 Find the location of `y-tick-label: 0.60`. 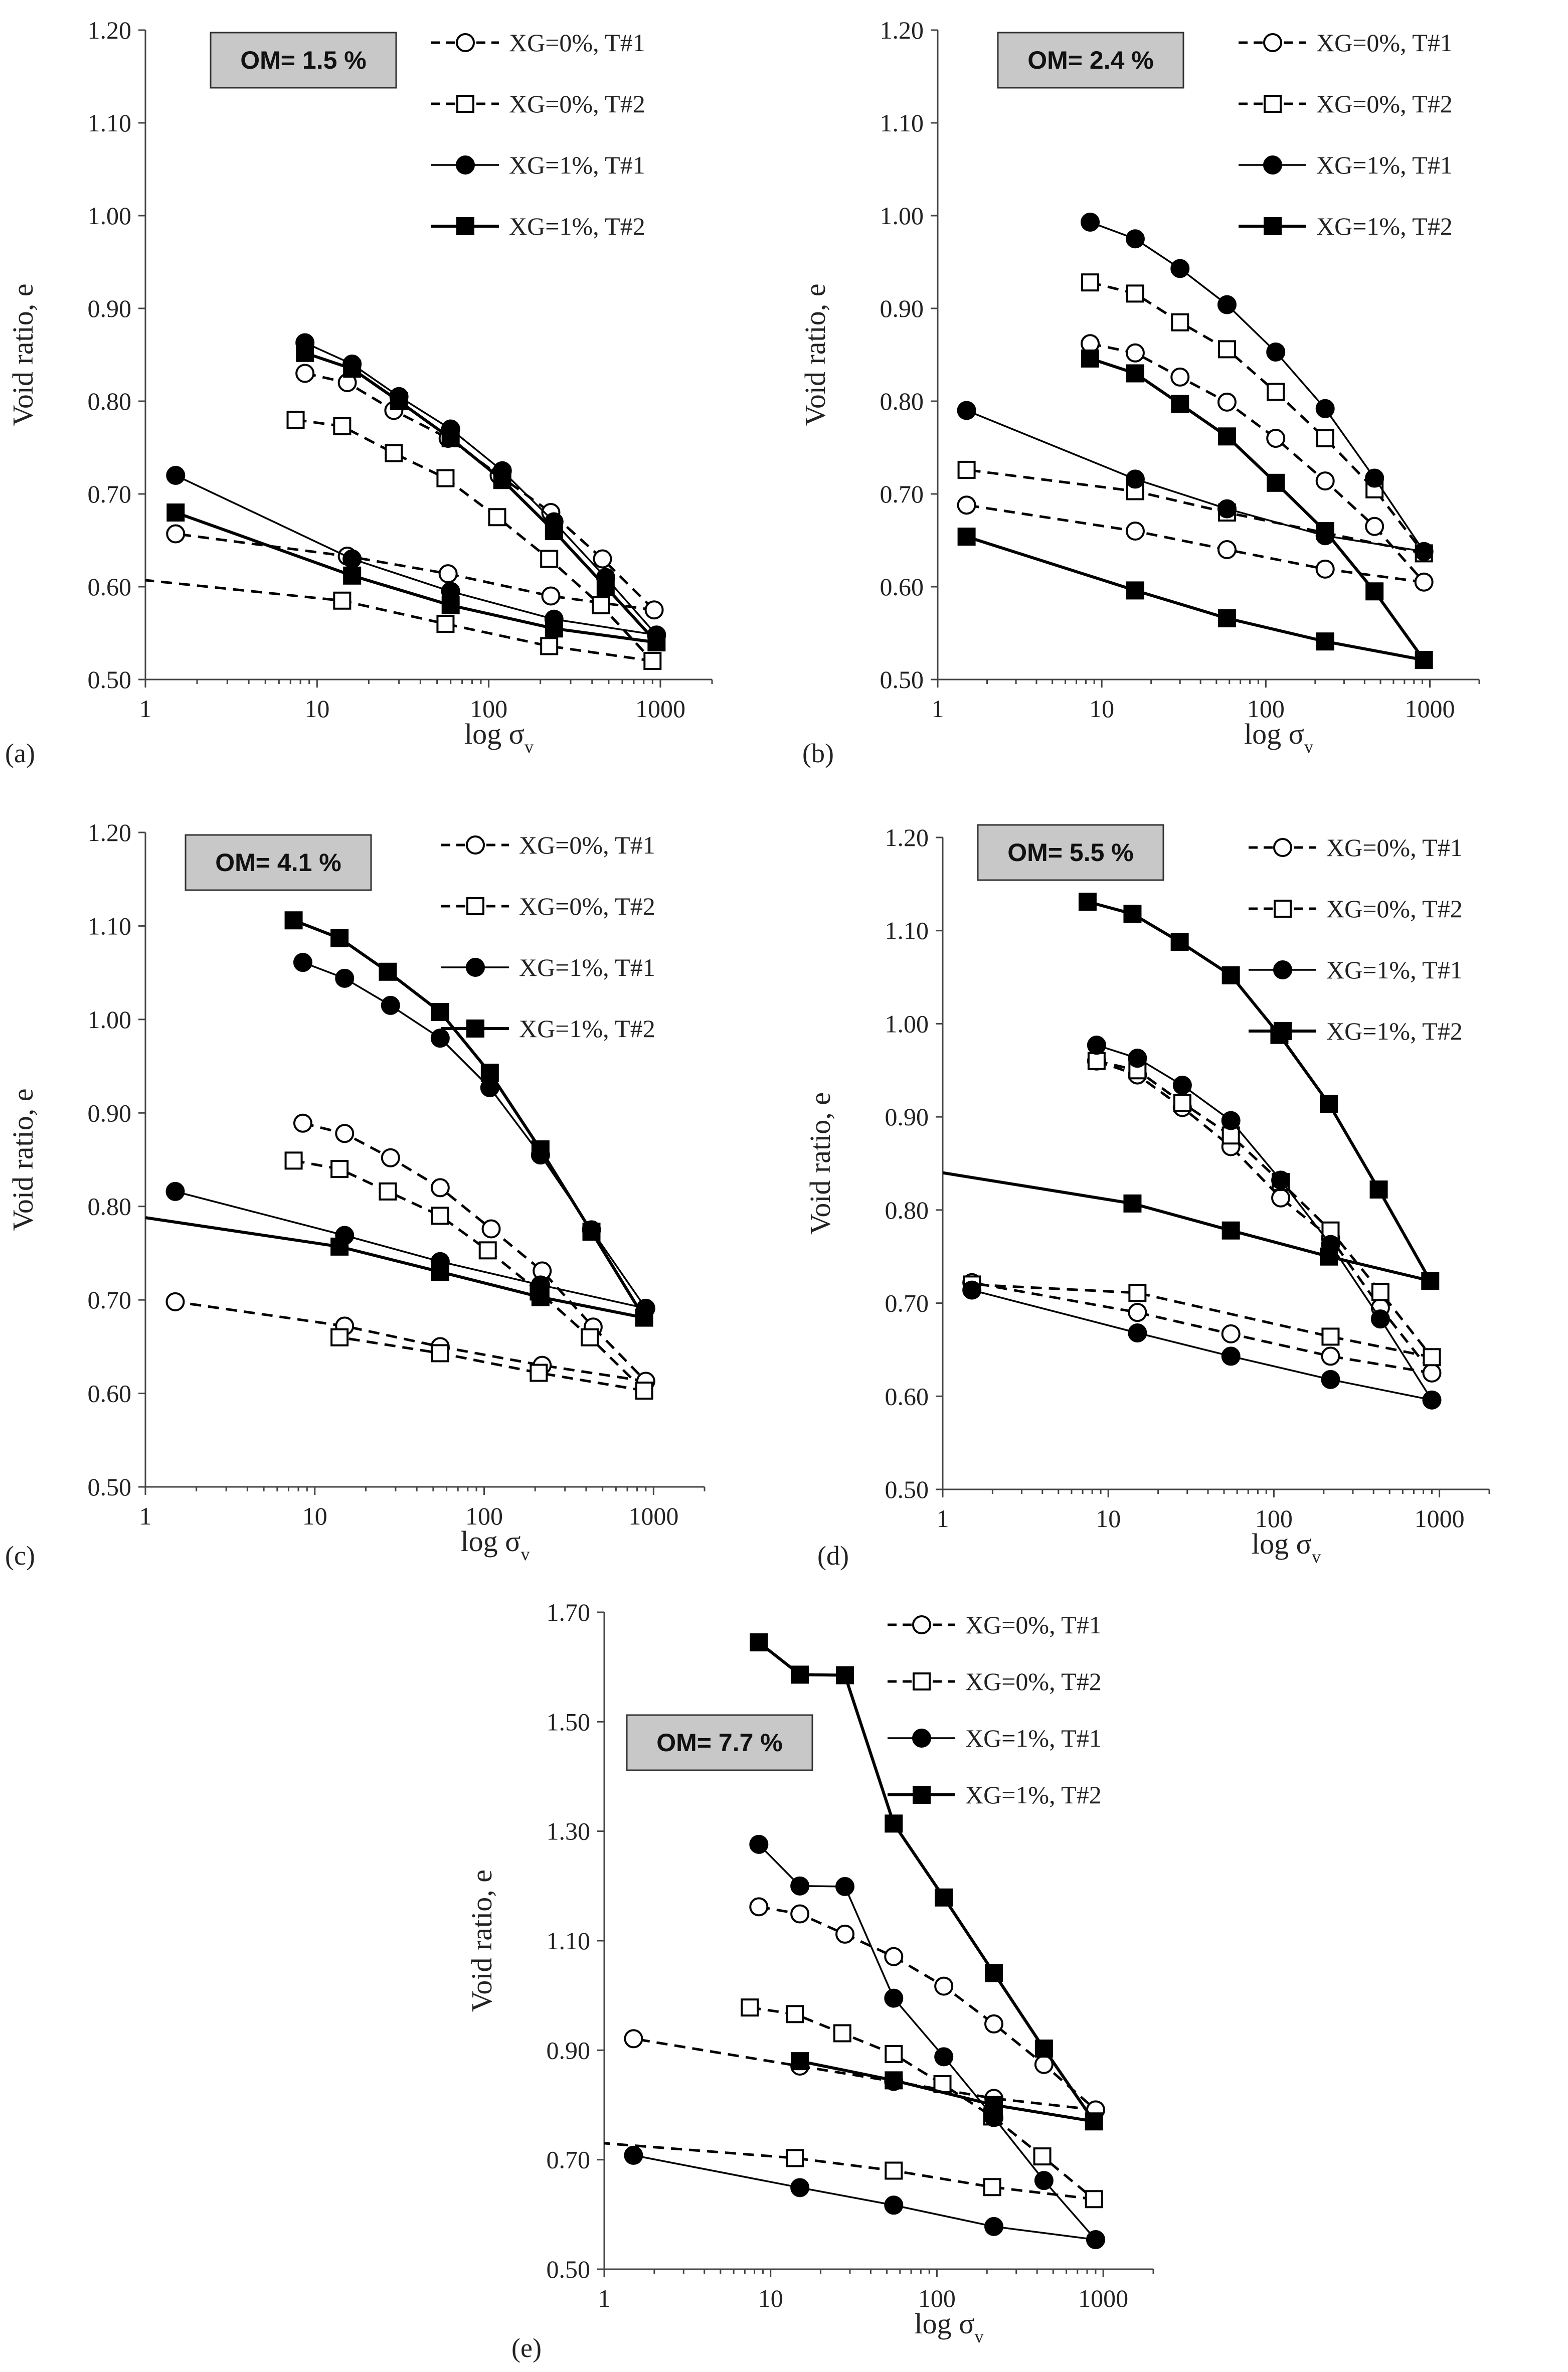

y-tick-label: 0.60 is located at coordinates (902, 587).